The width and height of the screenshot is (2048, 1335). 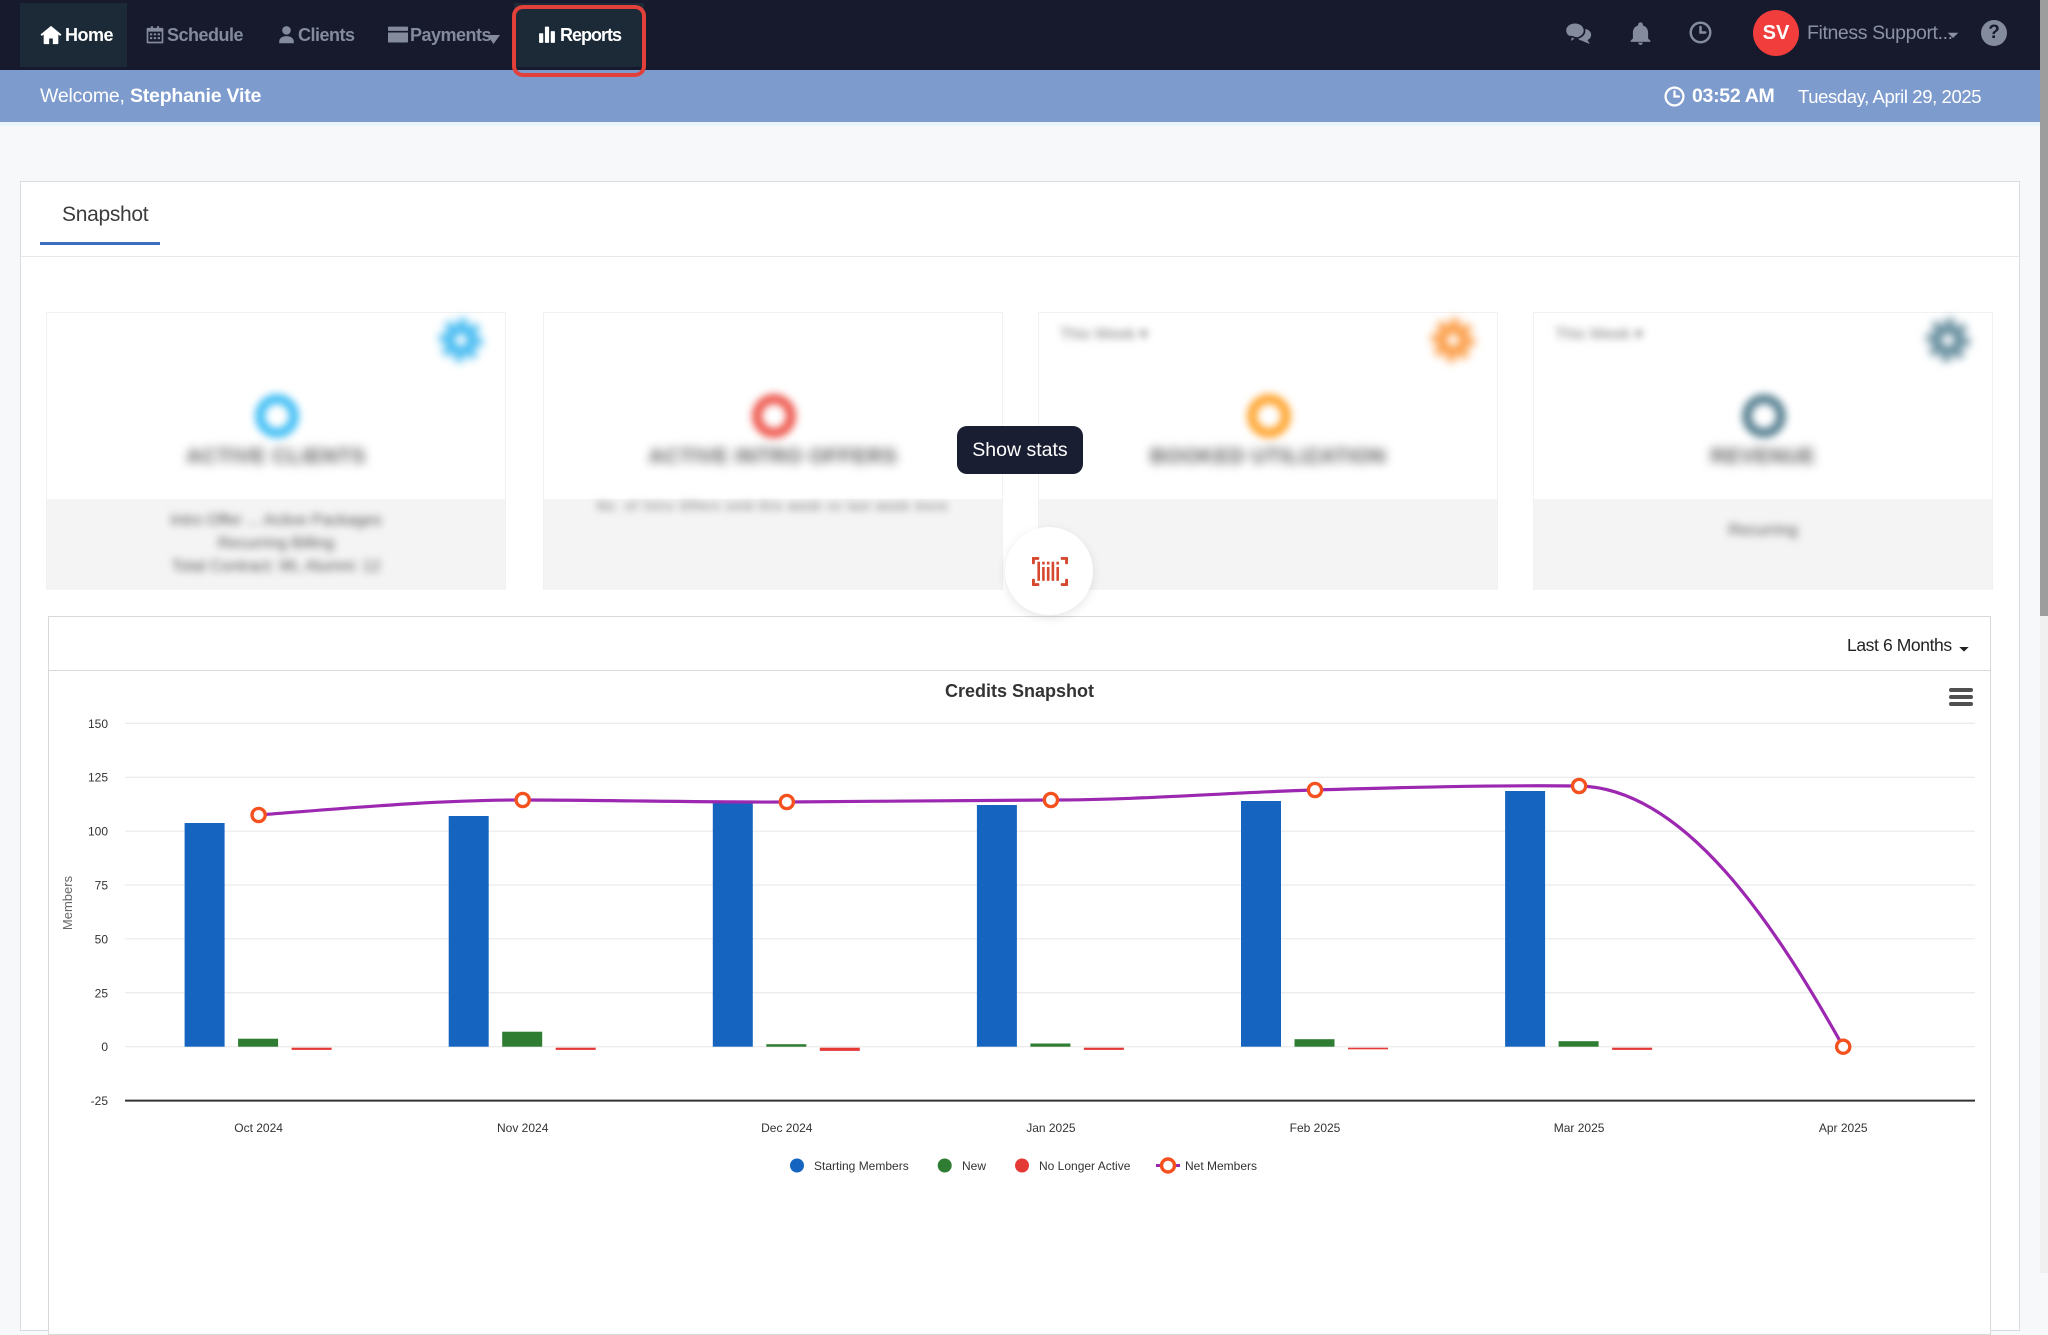 I want to click on svg-text: 100, so click(x=98, y=832).